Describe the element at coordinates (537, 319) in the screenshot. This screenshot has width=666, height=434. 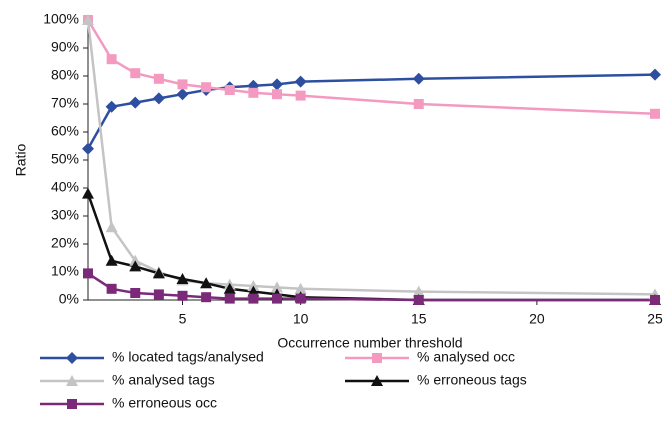
I see `x-tick-label: 20` at that location.